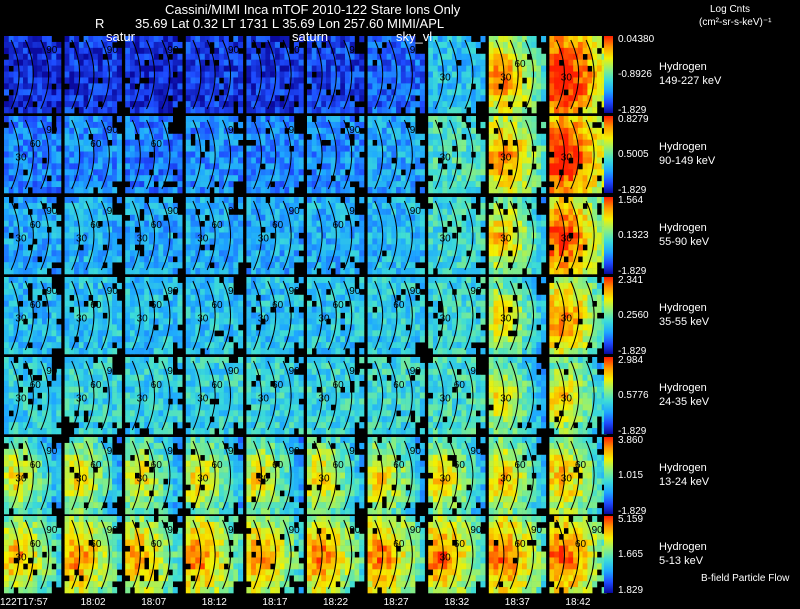 Image resolution: width=800 pixels, height=609 pixels. I want to click on contour-label: 90, so click(234, 211).